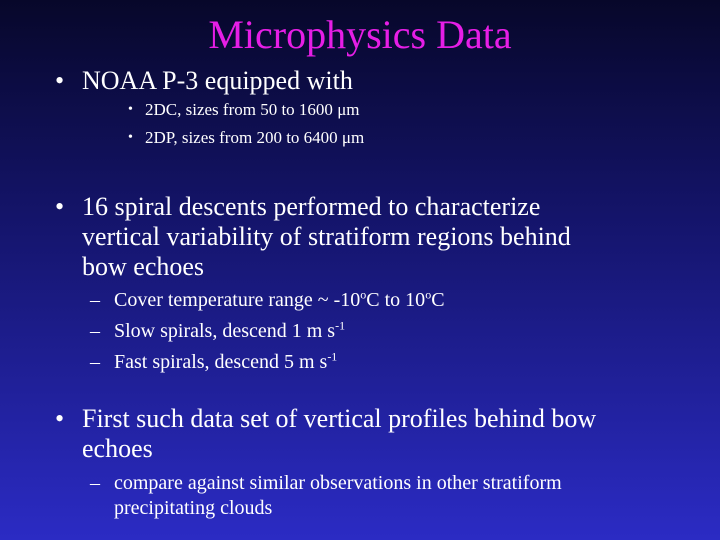  Describe the element at coordinates (243, 137) in the screenshot. I see `sub-bullet-text: 2DP, sizes from 200 to 6400` at that location.